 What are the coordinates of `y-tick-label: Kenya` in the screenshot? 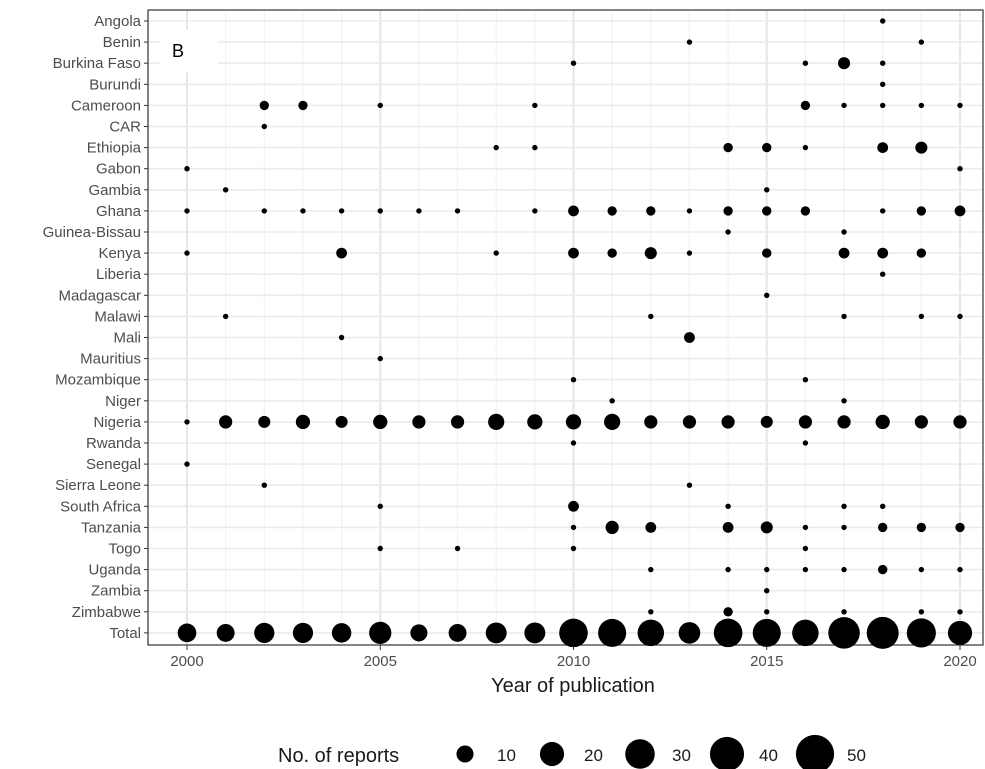 It's located at (119, 253).